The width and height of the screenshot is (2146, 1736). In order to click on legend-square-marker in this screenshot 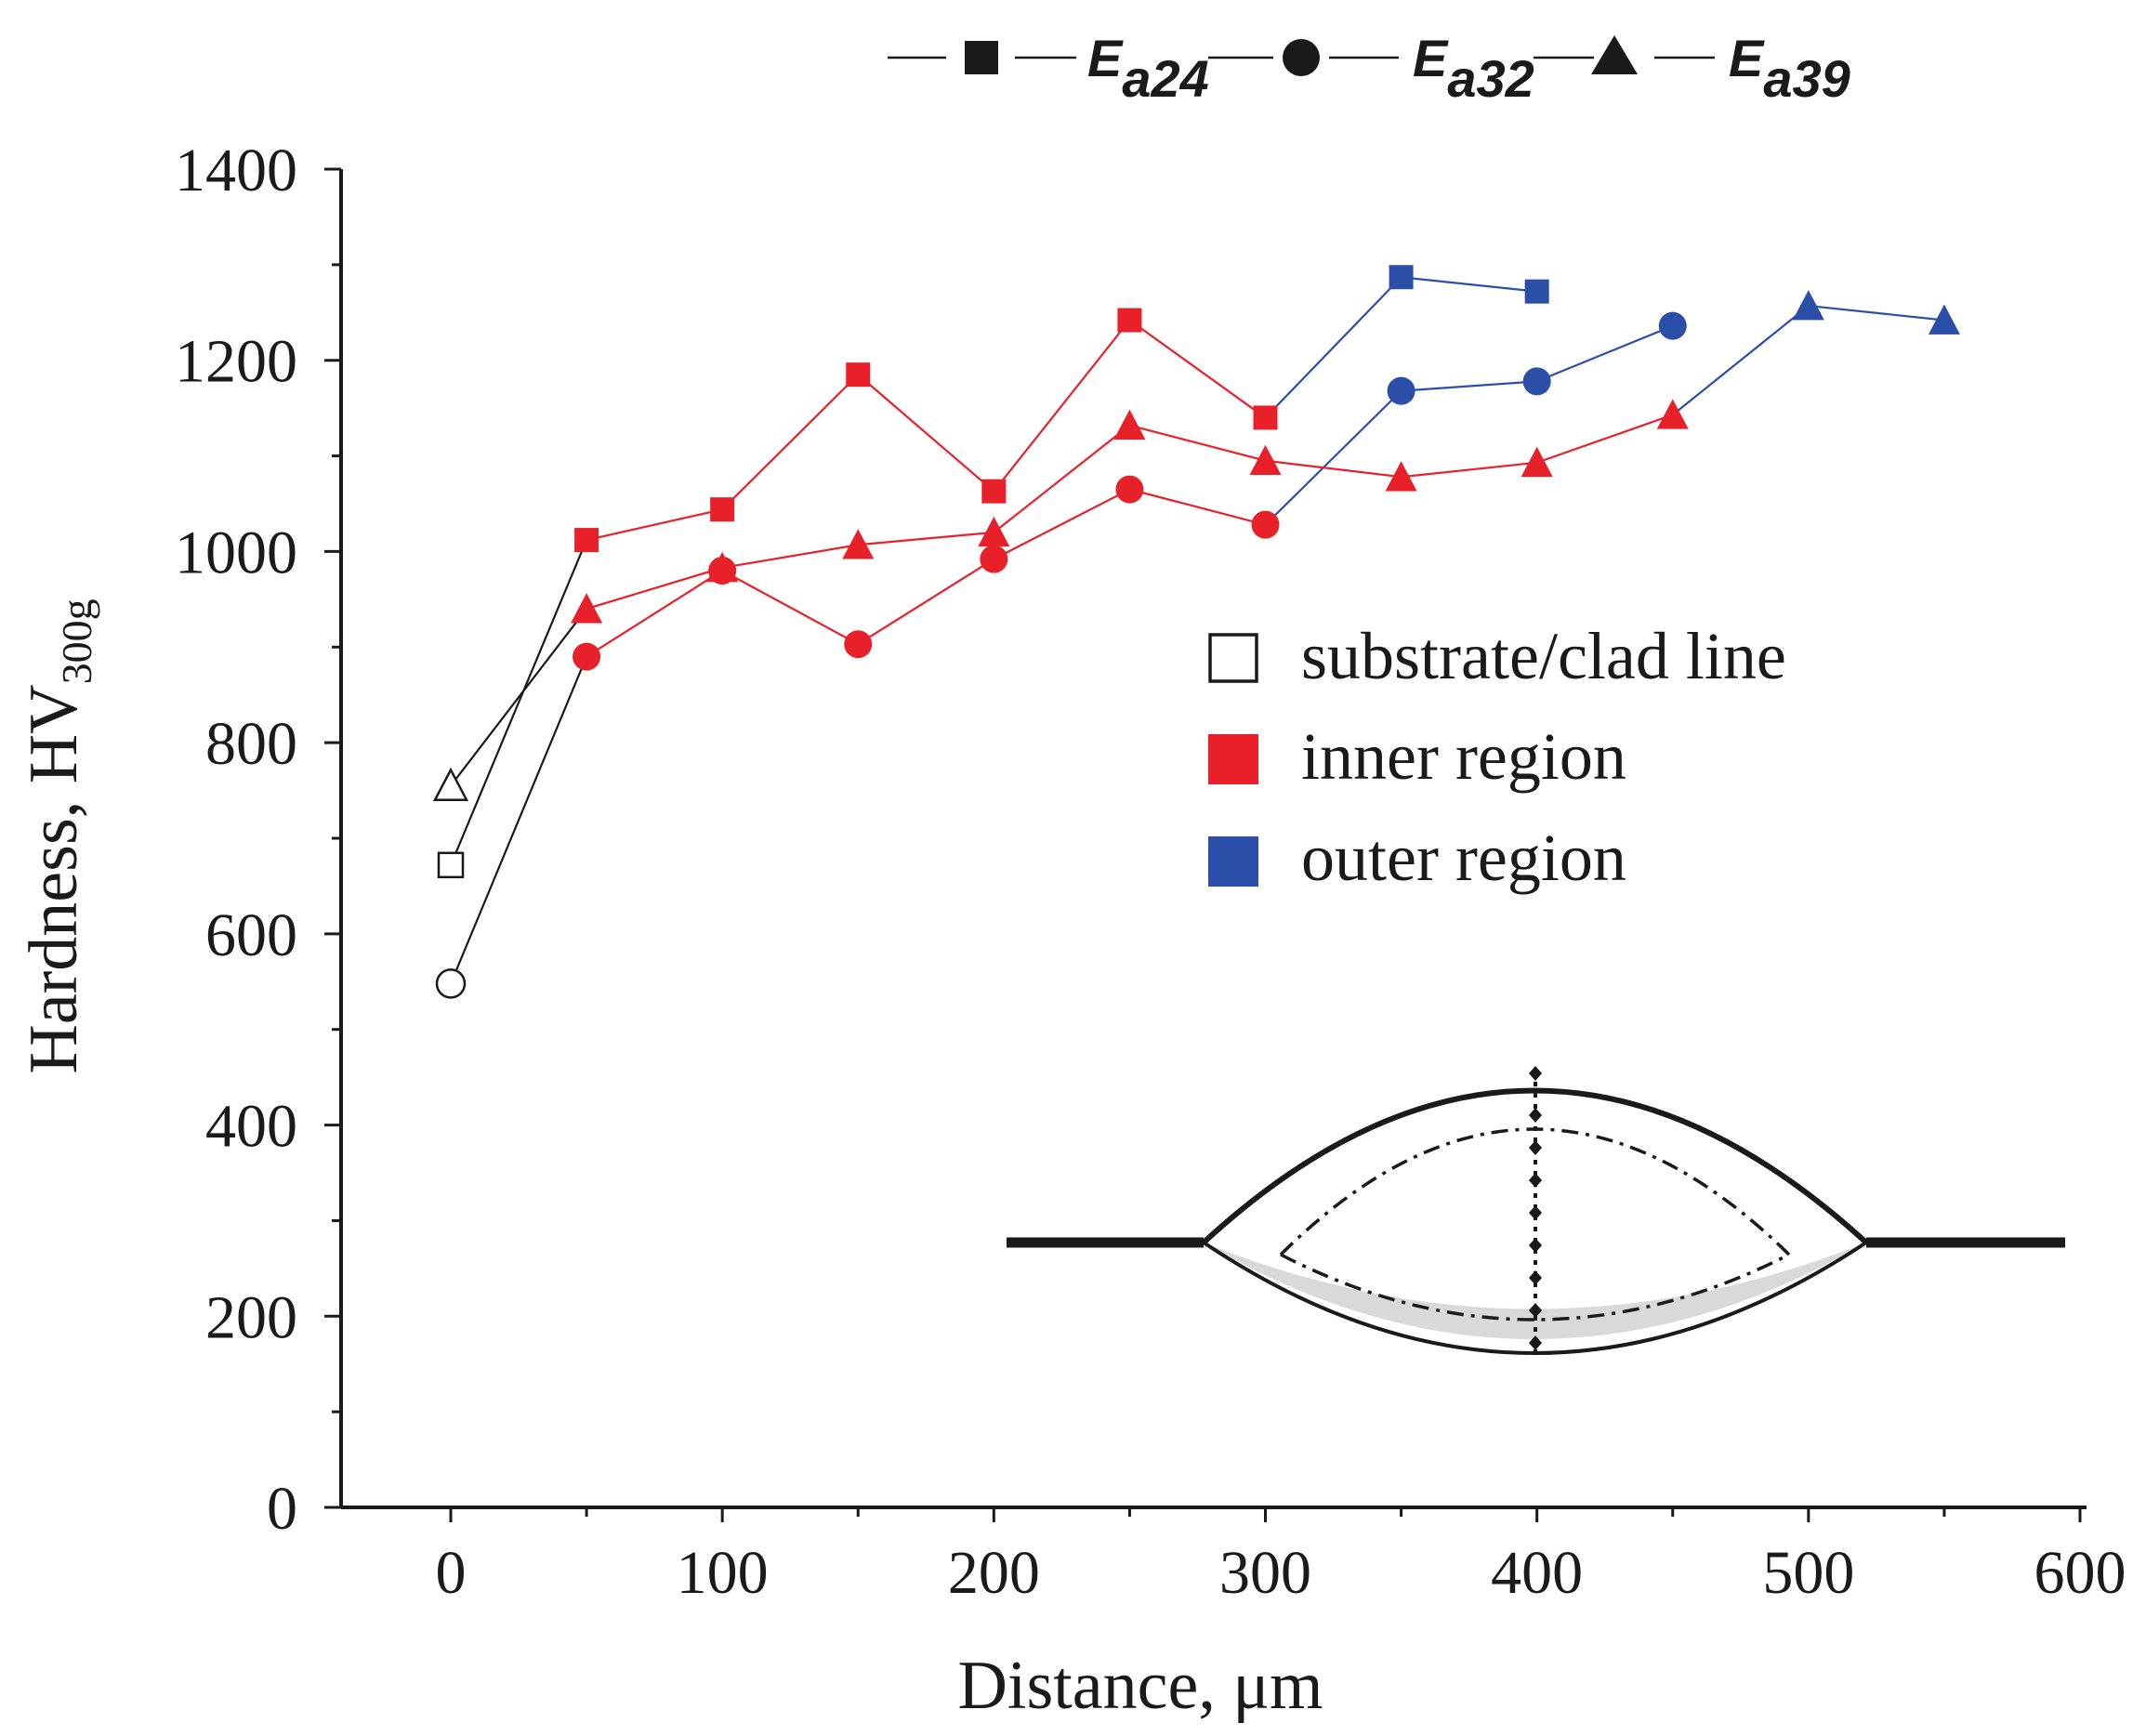, I will do `click(981, 58)`.